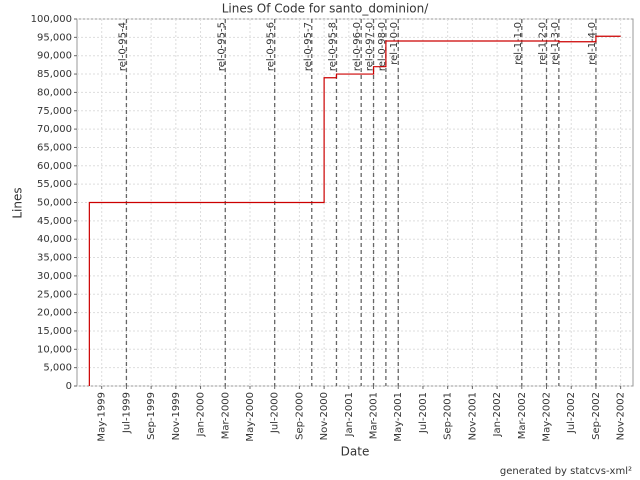 This screenshot has height=480, width=640. I want to click on y-tick-label: 85,000, so click(54, 74).